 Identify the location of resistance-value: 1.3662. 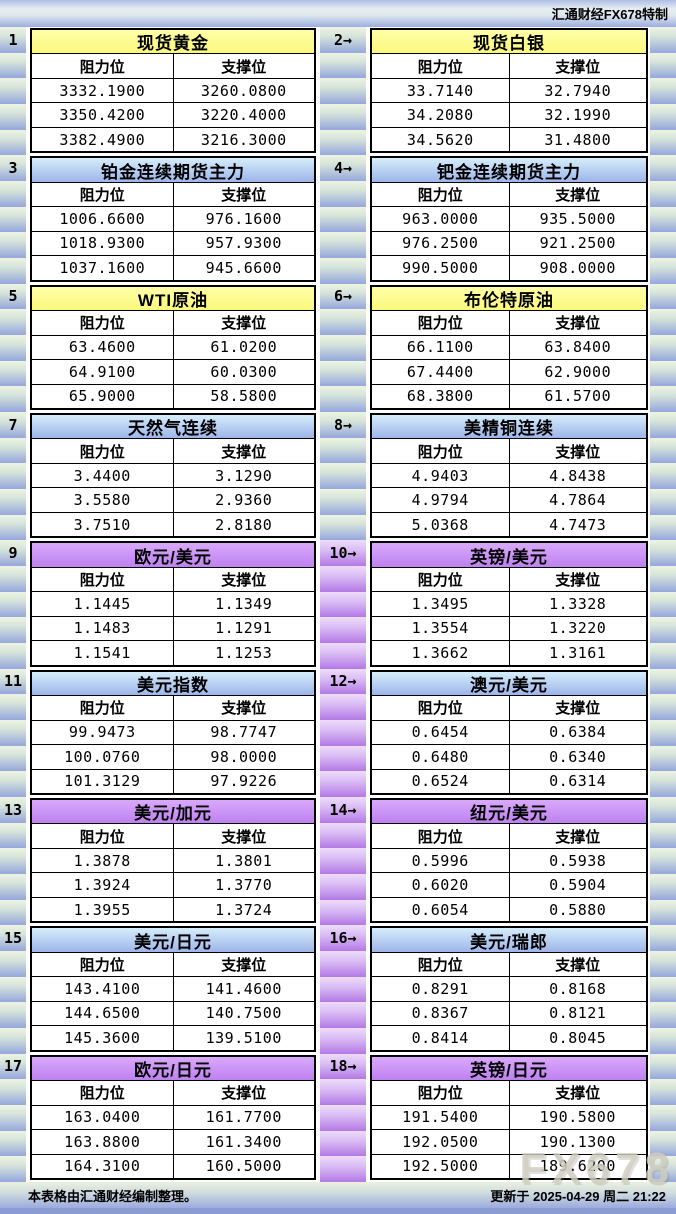
(440, 652).